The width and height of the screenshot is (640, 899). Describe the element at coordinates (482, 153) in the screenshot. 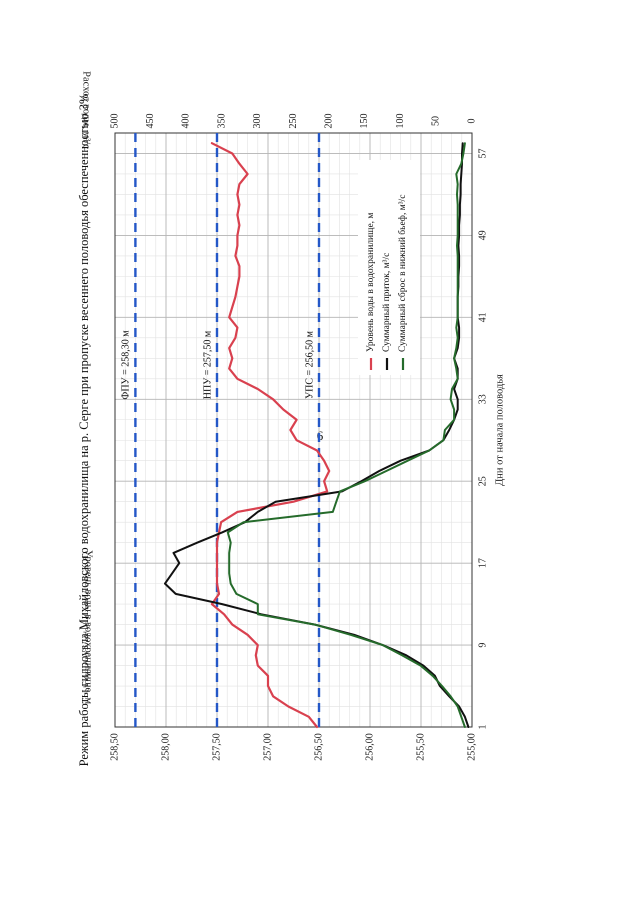

I see `x-tick-label: 57` at that location.